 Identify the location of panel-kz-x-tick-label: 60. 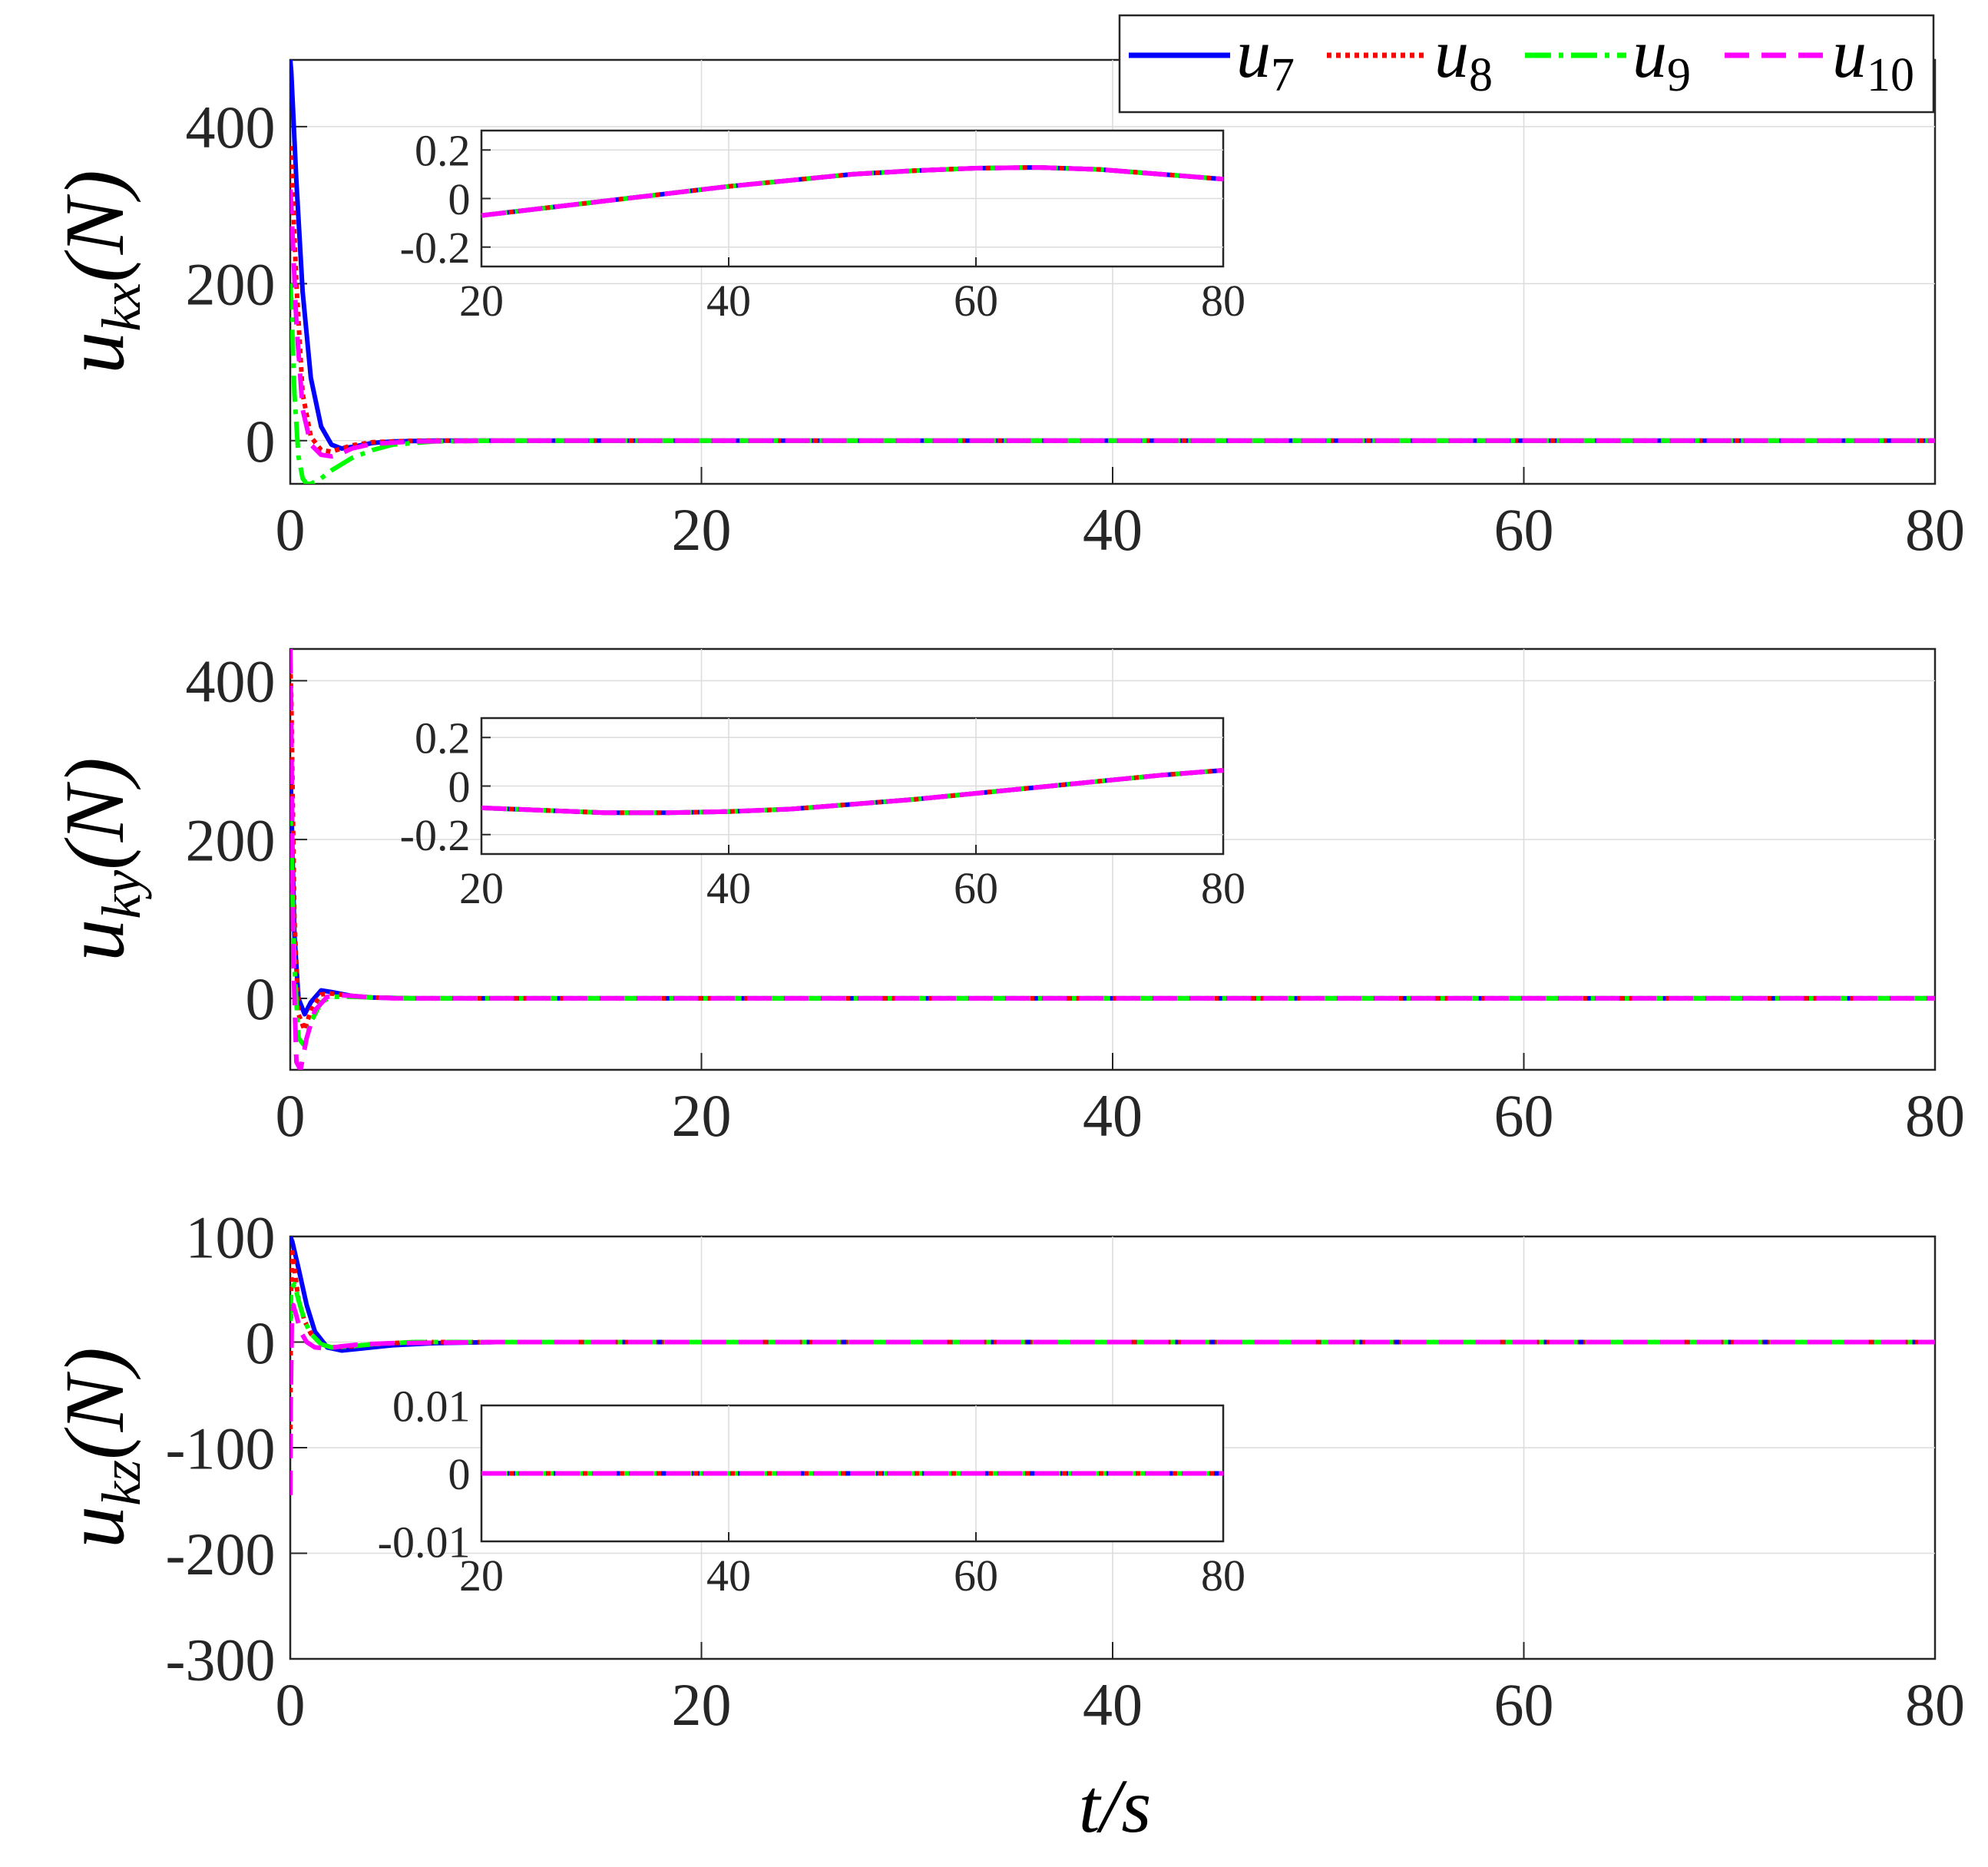
(1524, 1704).